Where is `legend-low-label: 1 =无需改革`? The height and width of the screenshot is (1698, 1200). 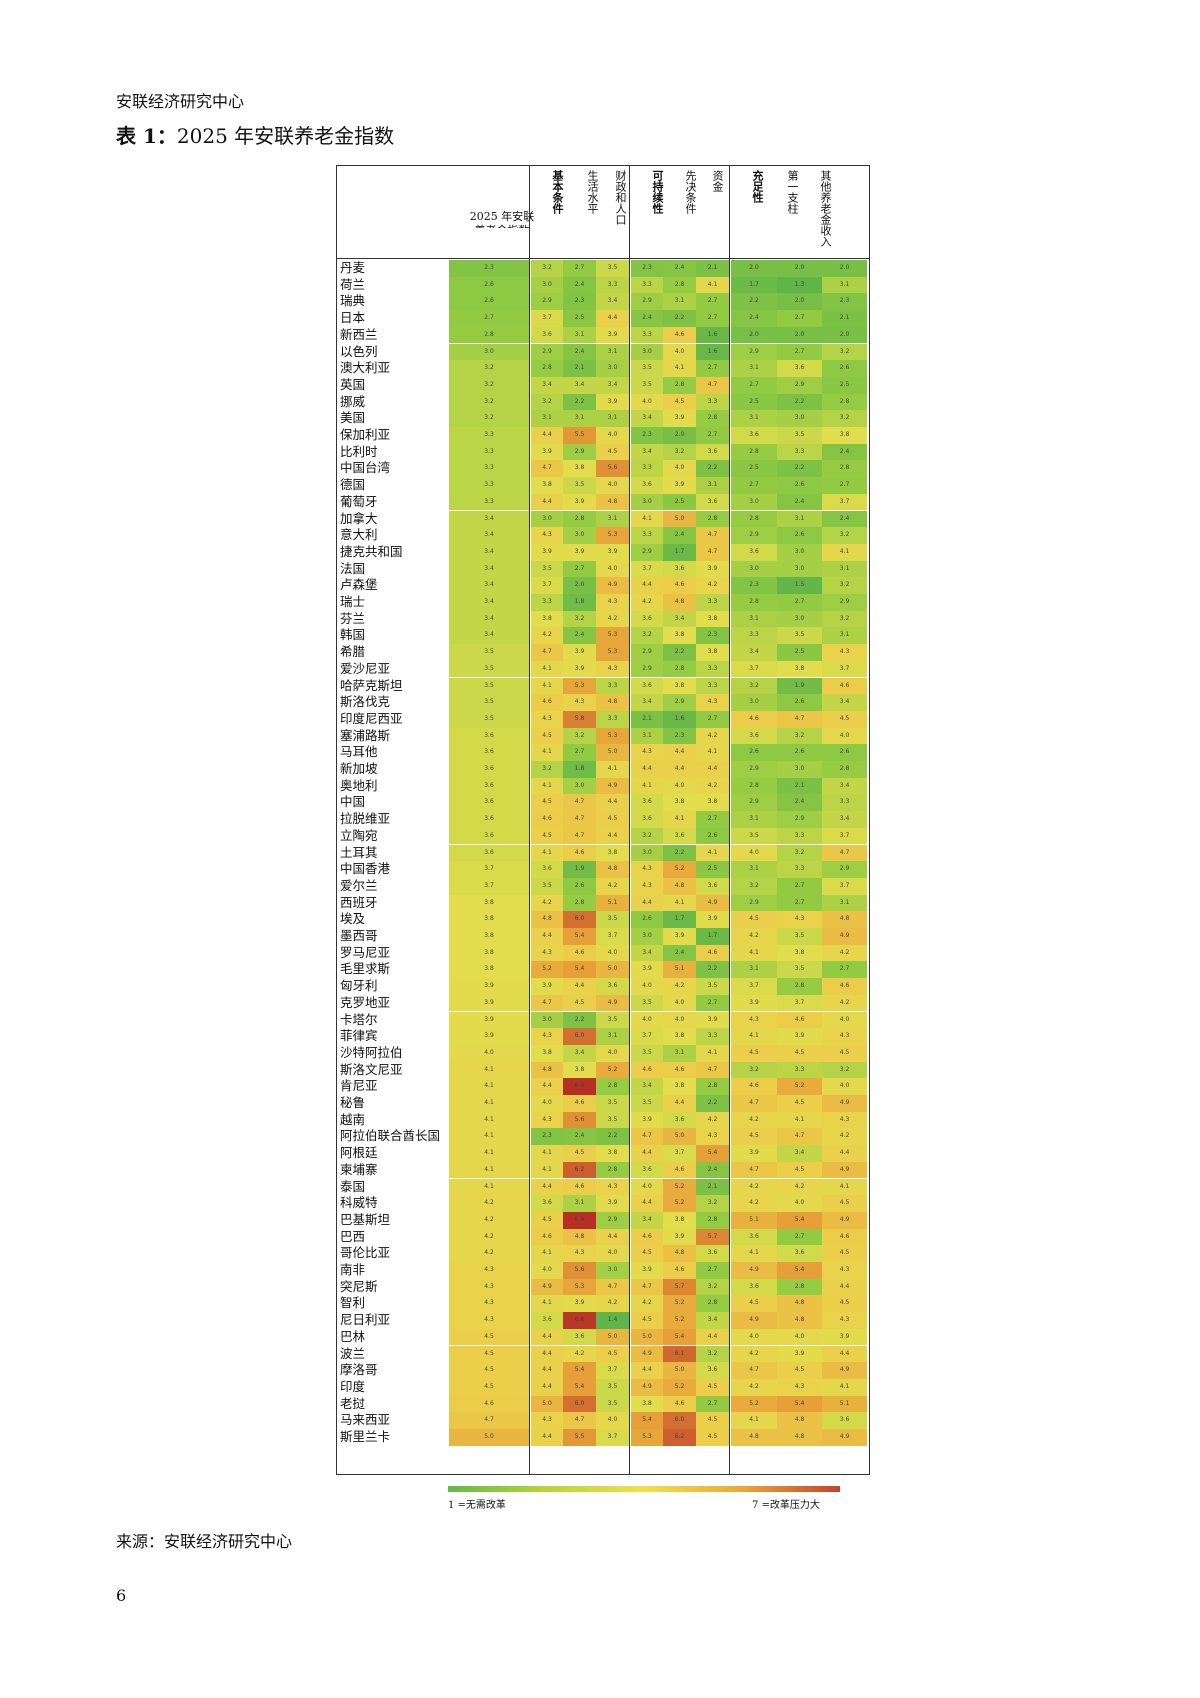 legend-low-label: 1 =无需改革 is located at coordinates (477, 1505).